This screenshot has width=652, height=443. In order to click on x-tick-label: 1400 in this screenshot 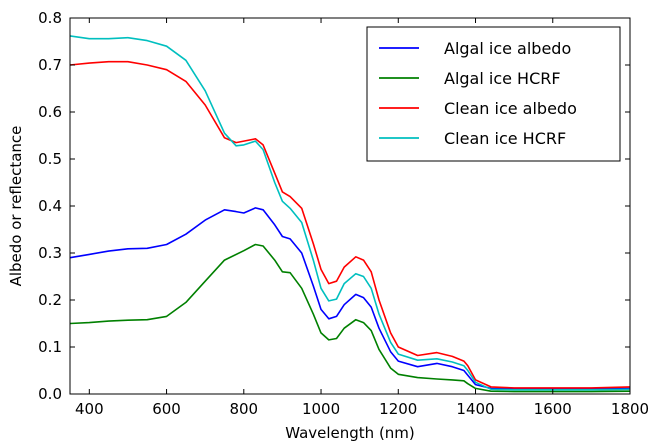, I will do `click(475, 409)`.